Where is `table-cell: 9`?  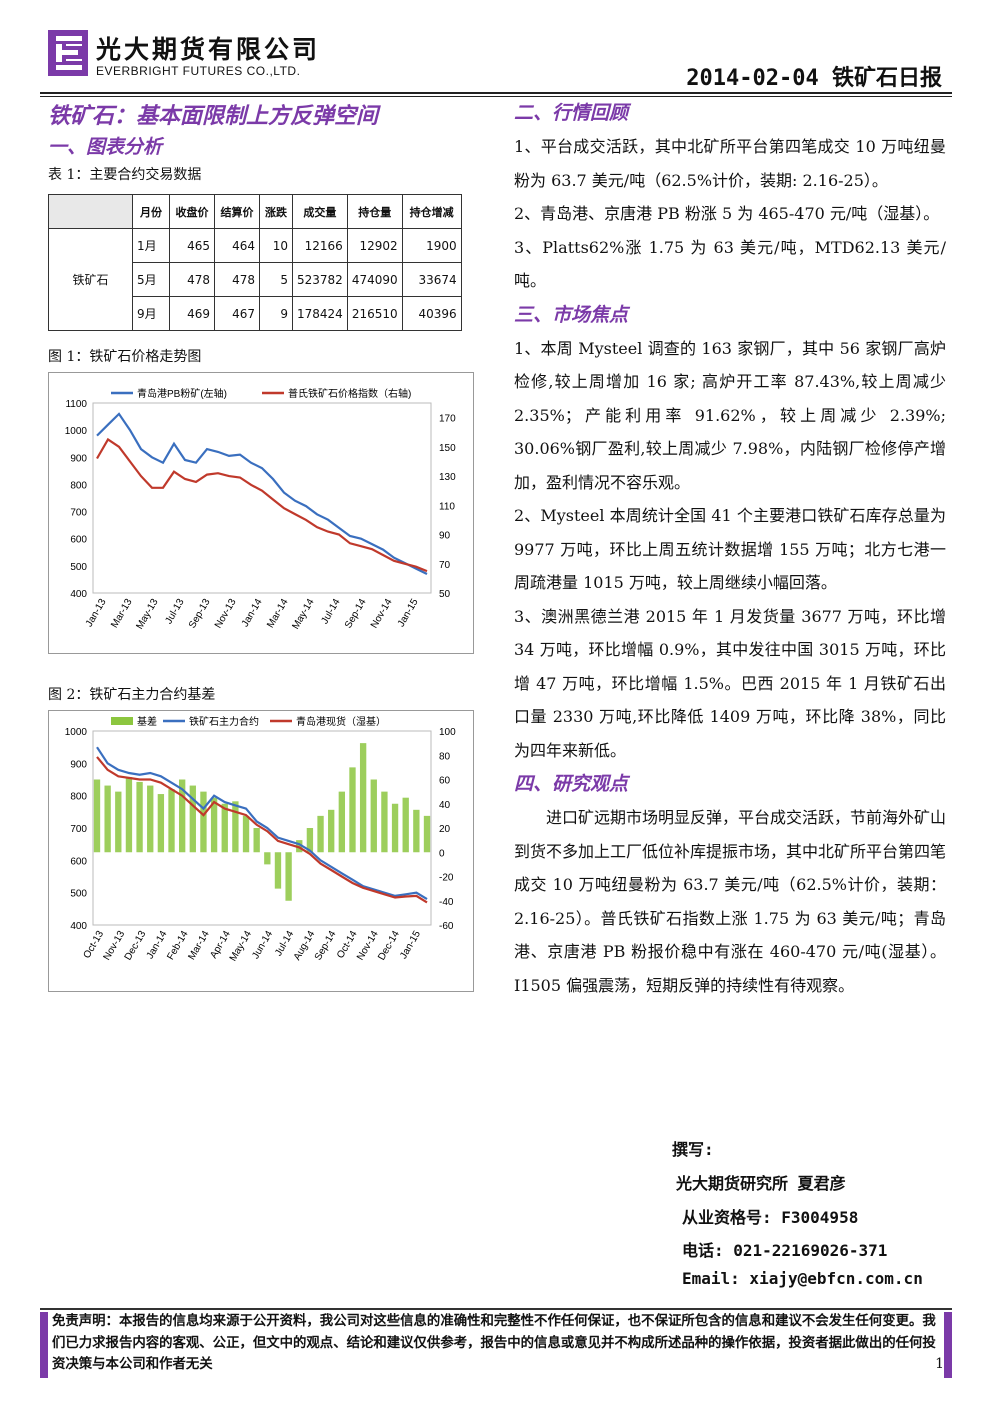 table-cell: 9 is located at coordinates (276, 313).